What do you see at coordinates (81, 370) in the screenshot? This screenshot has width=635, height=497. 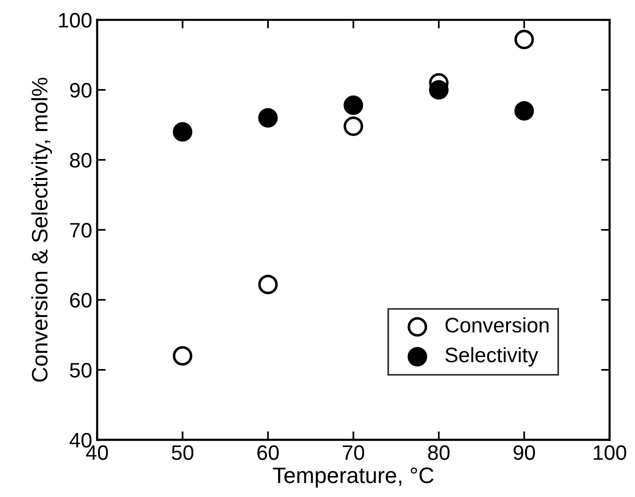 I see `y-tick-label: 50` at bounding box center [81, 370].